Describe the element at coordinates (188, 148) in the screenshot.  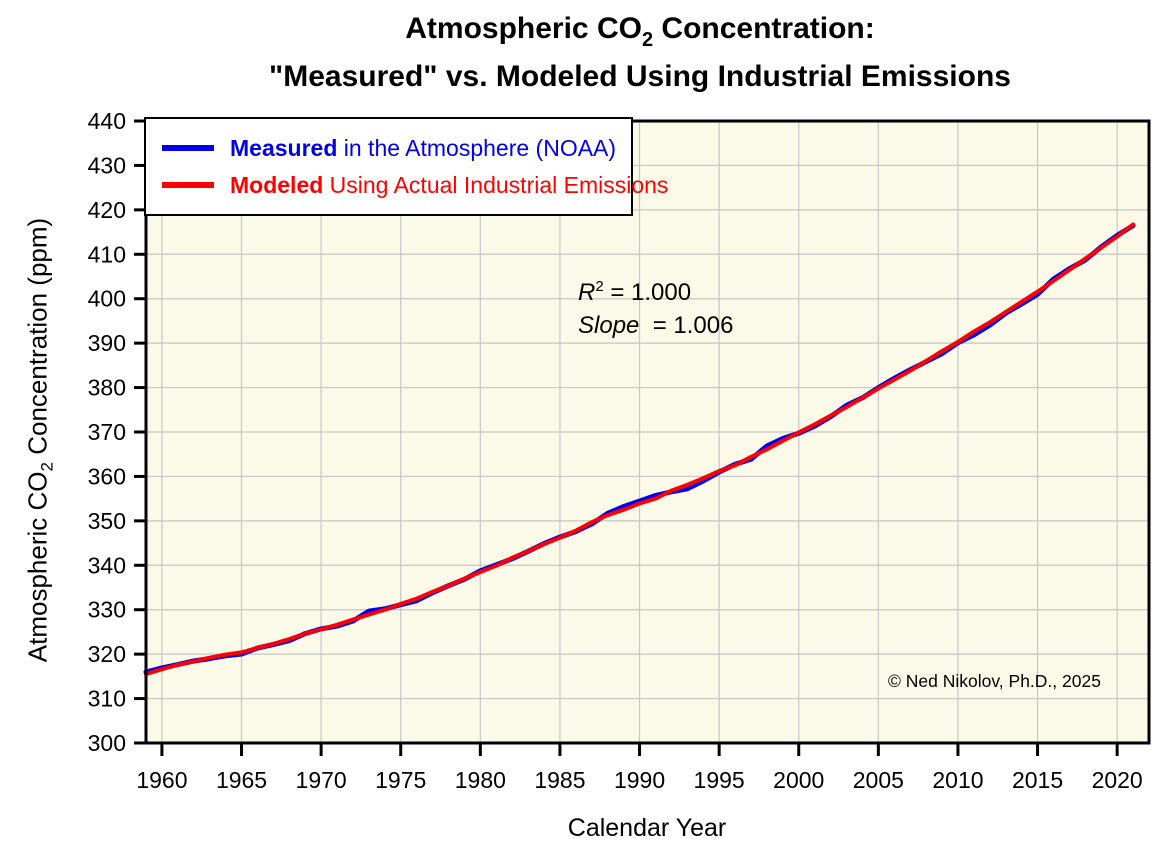
I see `measured-line-swatch` at that location.